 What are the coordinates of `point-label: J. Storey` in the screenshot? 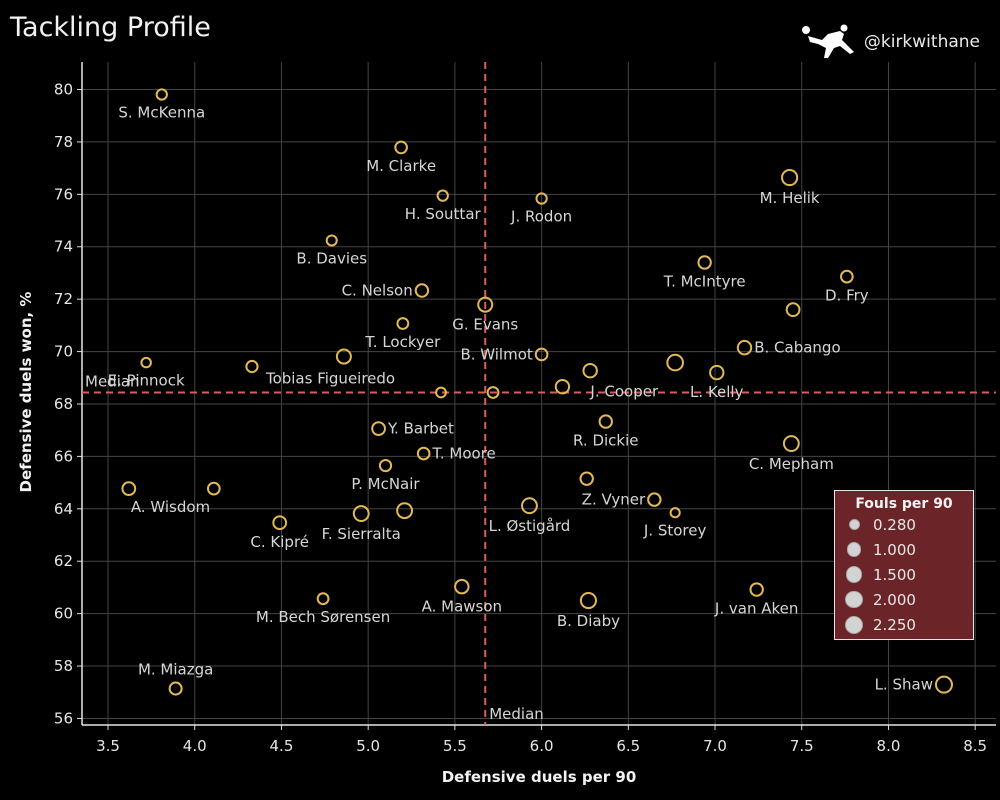 It's located at (675, 530).